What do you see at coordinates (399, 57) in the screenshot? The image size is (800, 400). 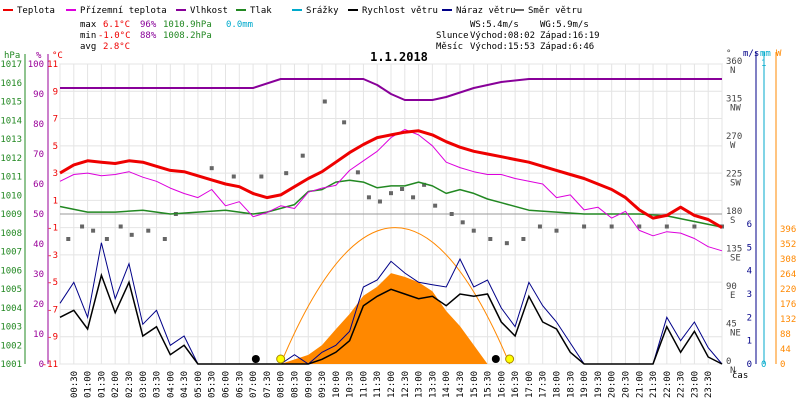 I see `chart-title: 1.1.2018` at bounding box center [399, 57].